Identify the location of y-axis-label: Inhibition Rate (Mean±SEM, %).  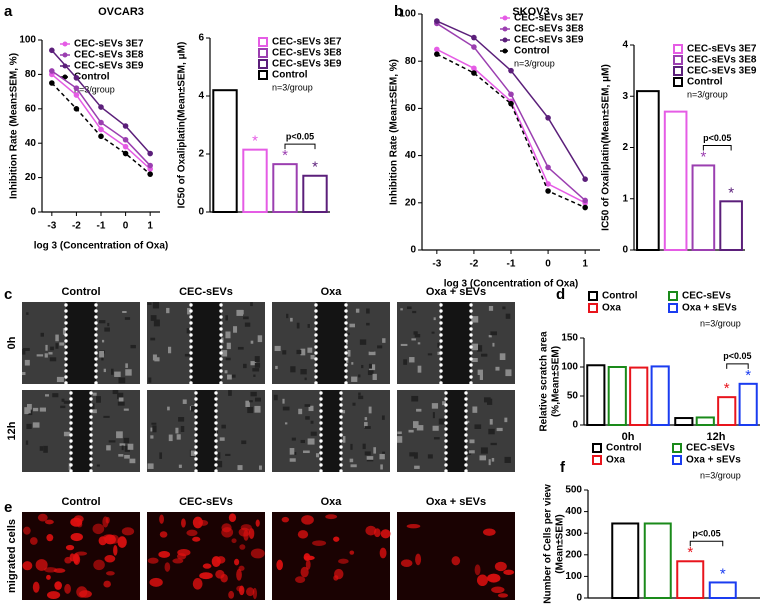
(14, 126).